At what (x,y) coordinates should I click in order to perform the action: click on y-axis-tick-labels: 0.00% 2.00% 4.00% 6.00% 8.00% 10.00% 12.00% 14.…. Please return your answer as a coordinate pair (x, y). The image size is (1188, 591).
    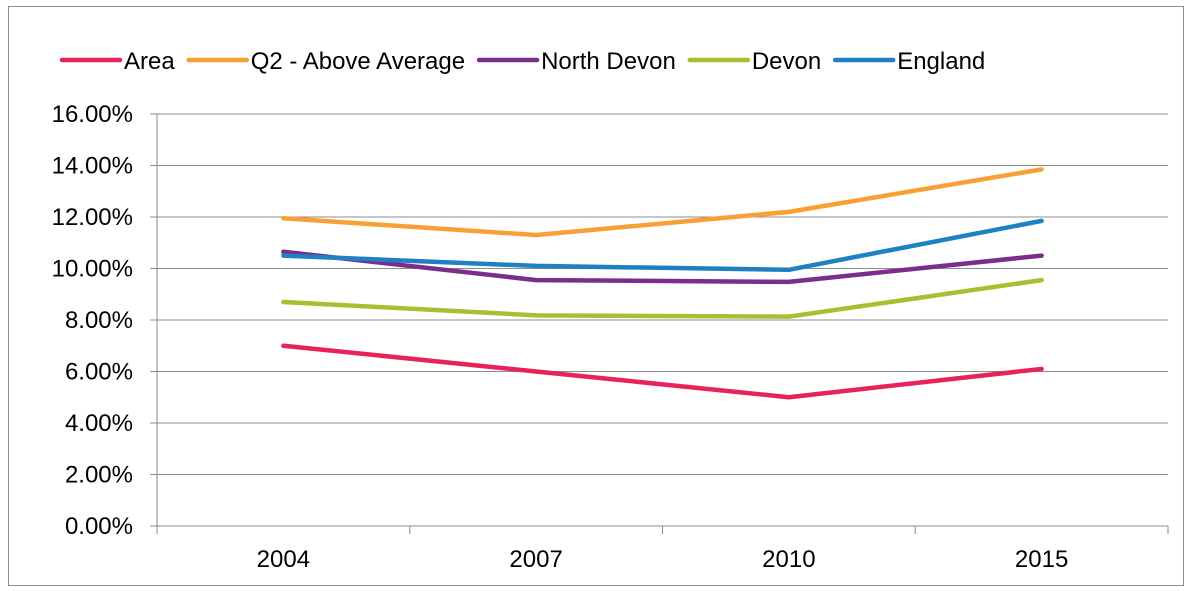
    Looking at the image, I should click on (92, 320).